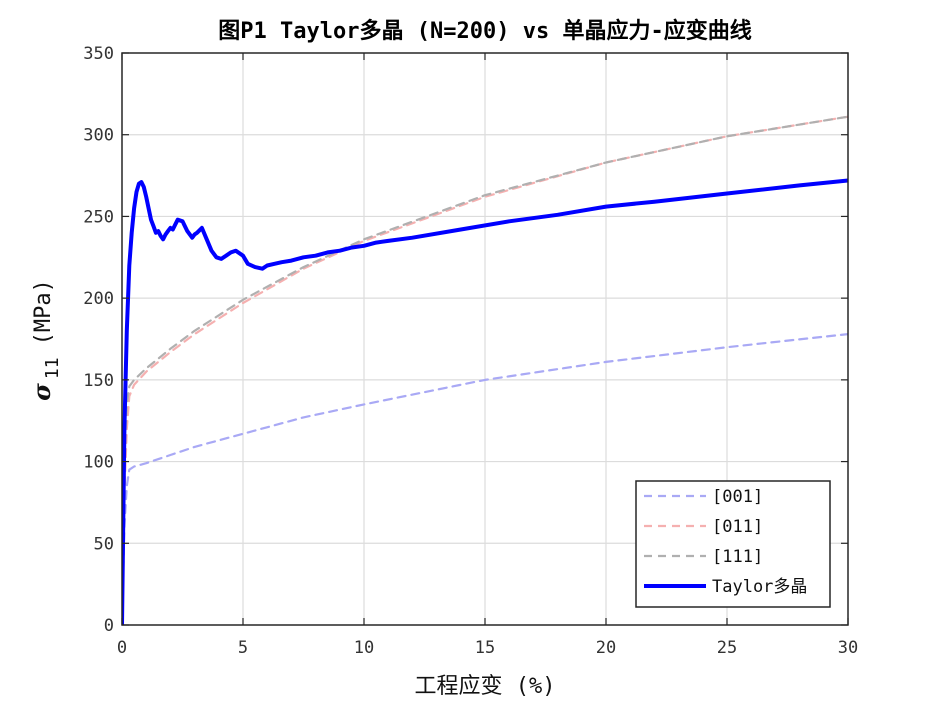 Image resolution: width=938 pixels, height=703 pixels. I want to click on legend-label-1: [011], so click(737, 527).